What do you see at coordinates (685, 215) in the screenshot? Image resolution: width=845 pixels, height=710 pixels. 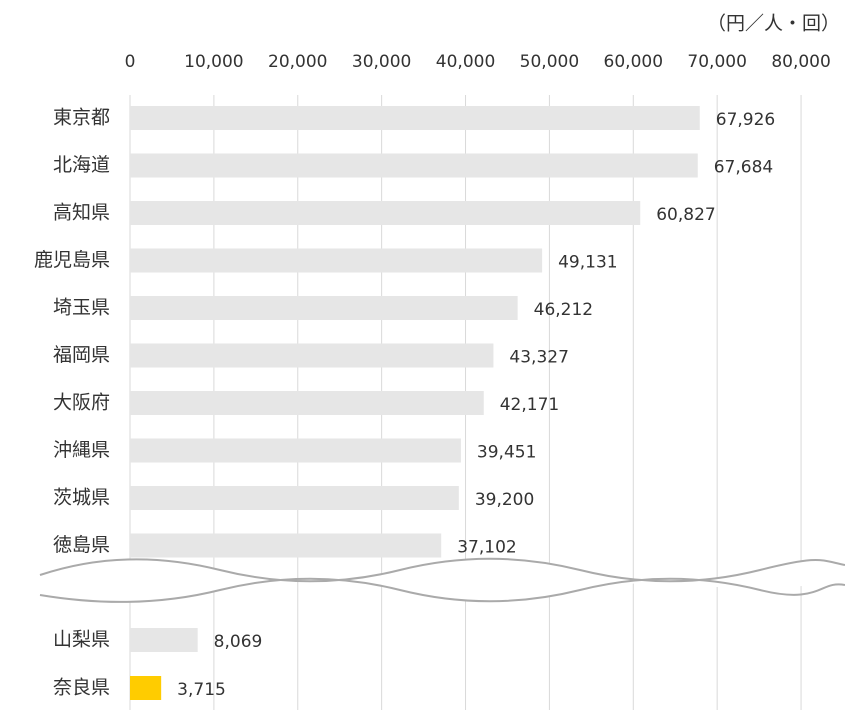 I see `value-label: 60,827` at bounding box center [685, 215].